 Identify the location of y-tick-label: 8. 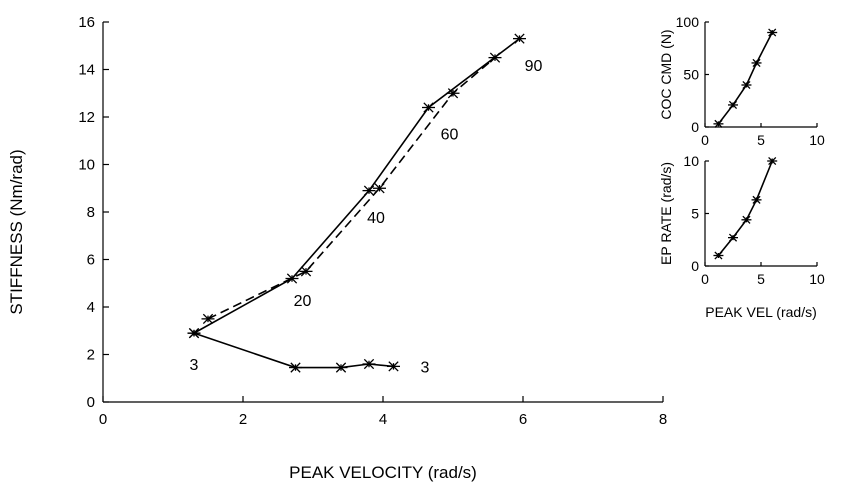
(91, 212).